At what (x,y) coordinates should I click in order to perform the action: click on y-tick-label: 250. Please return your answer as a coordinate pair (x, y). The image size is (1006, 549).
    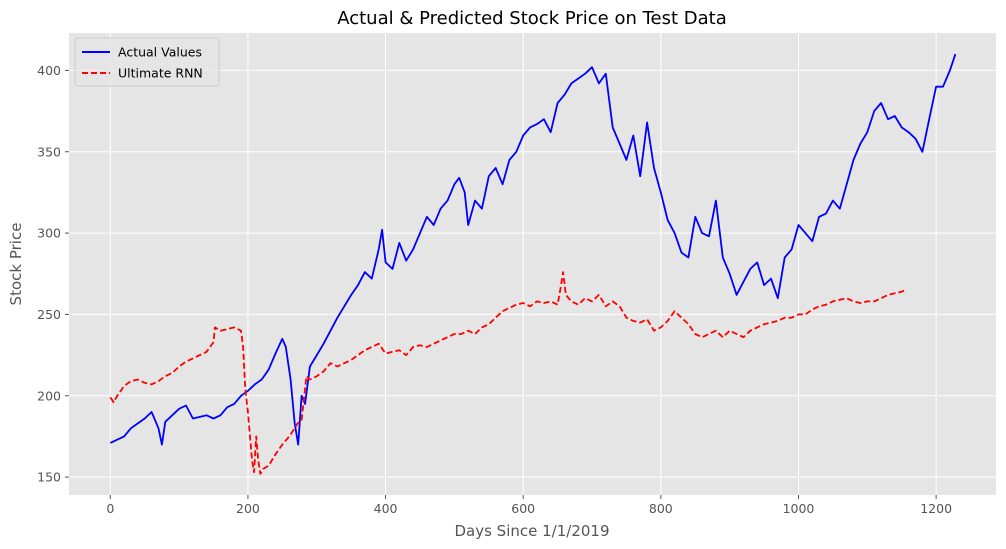
    Looking at the image, I should click on (49, 314).